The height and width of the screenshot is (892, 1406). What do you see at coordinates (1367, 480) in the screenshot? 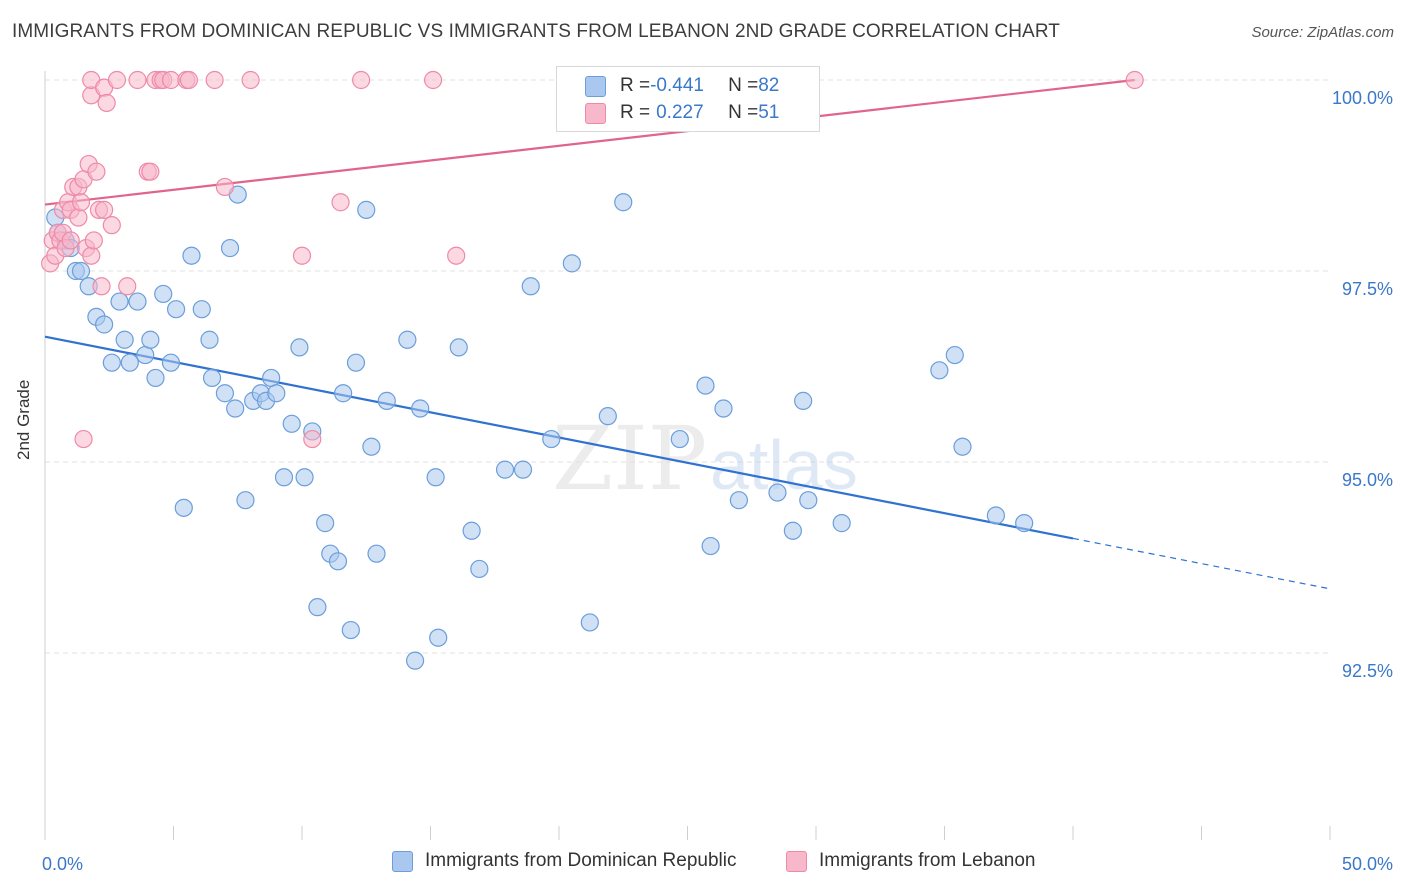
I see `y-tick-label: 95.0%` at bounding box center [1367, 480].